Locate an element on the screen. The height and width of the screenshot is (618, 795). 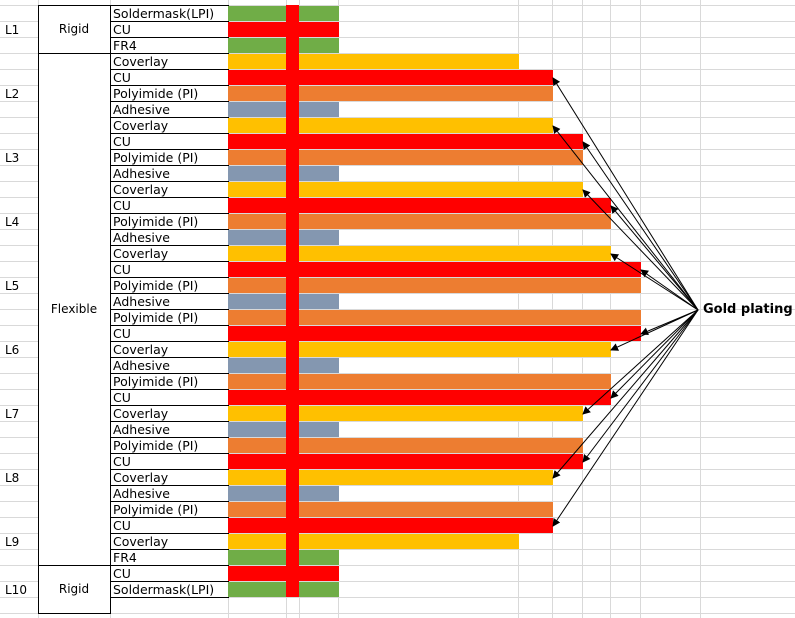
layer-bar-fr4 is located at coordinates (283, 45).